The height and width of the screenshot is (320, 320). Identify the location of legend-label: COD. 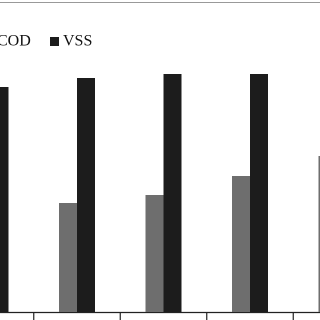
(15, 41).